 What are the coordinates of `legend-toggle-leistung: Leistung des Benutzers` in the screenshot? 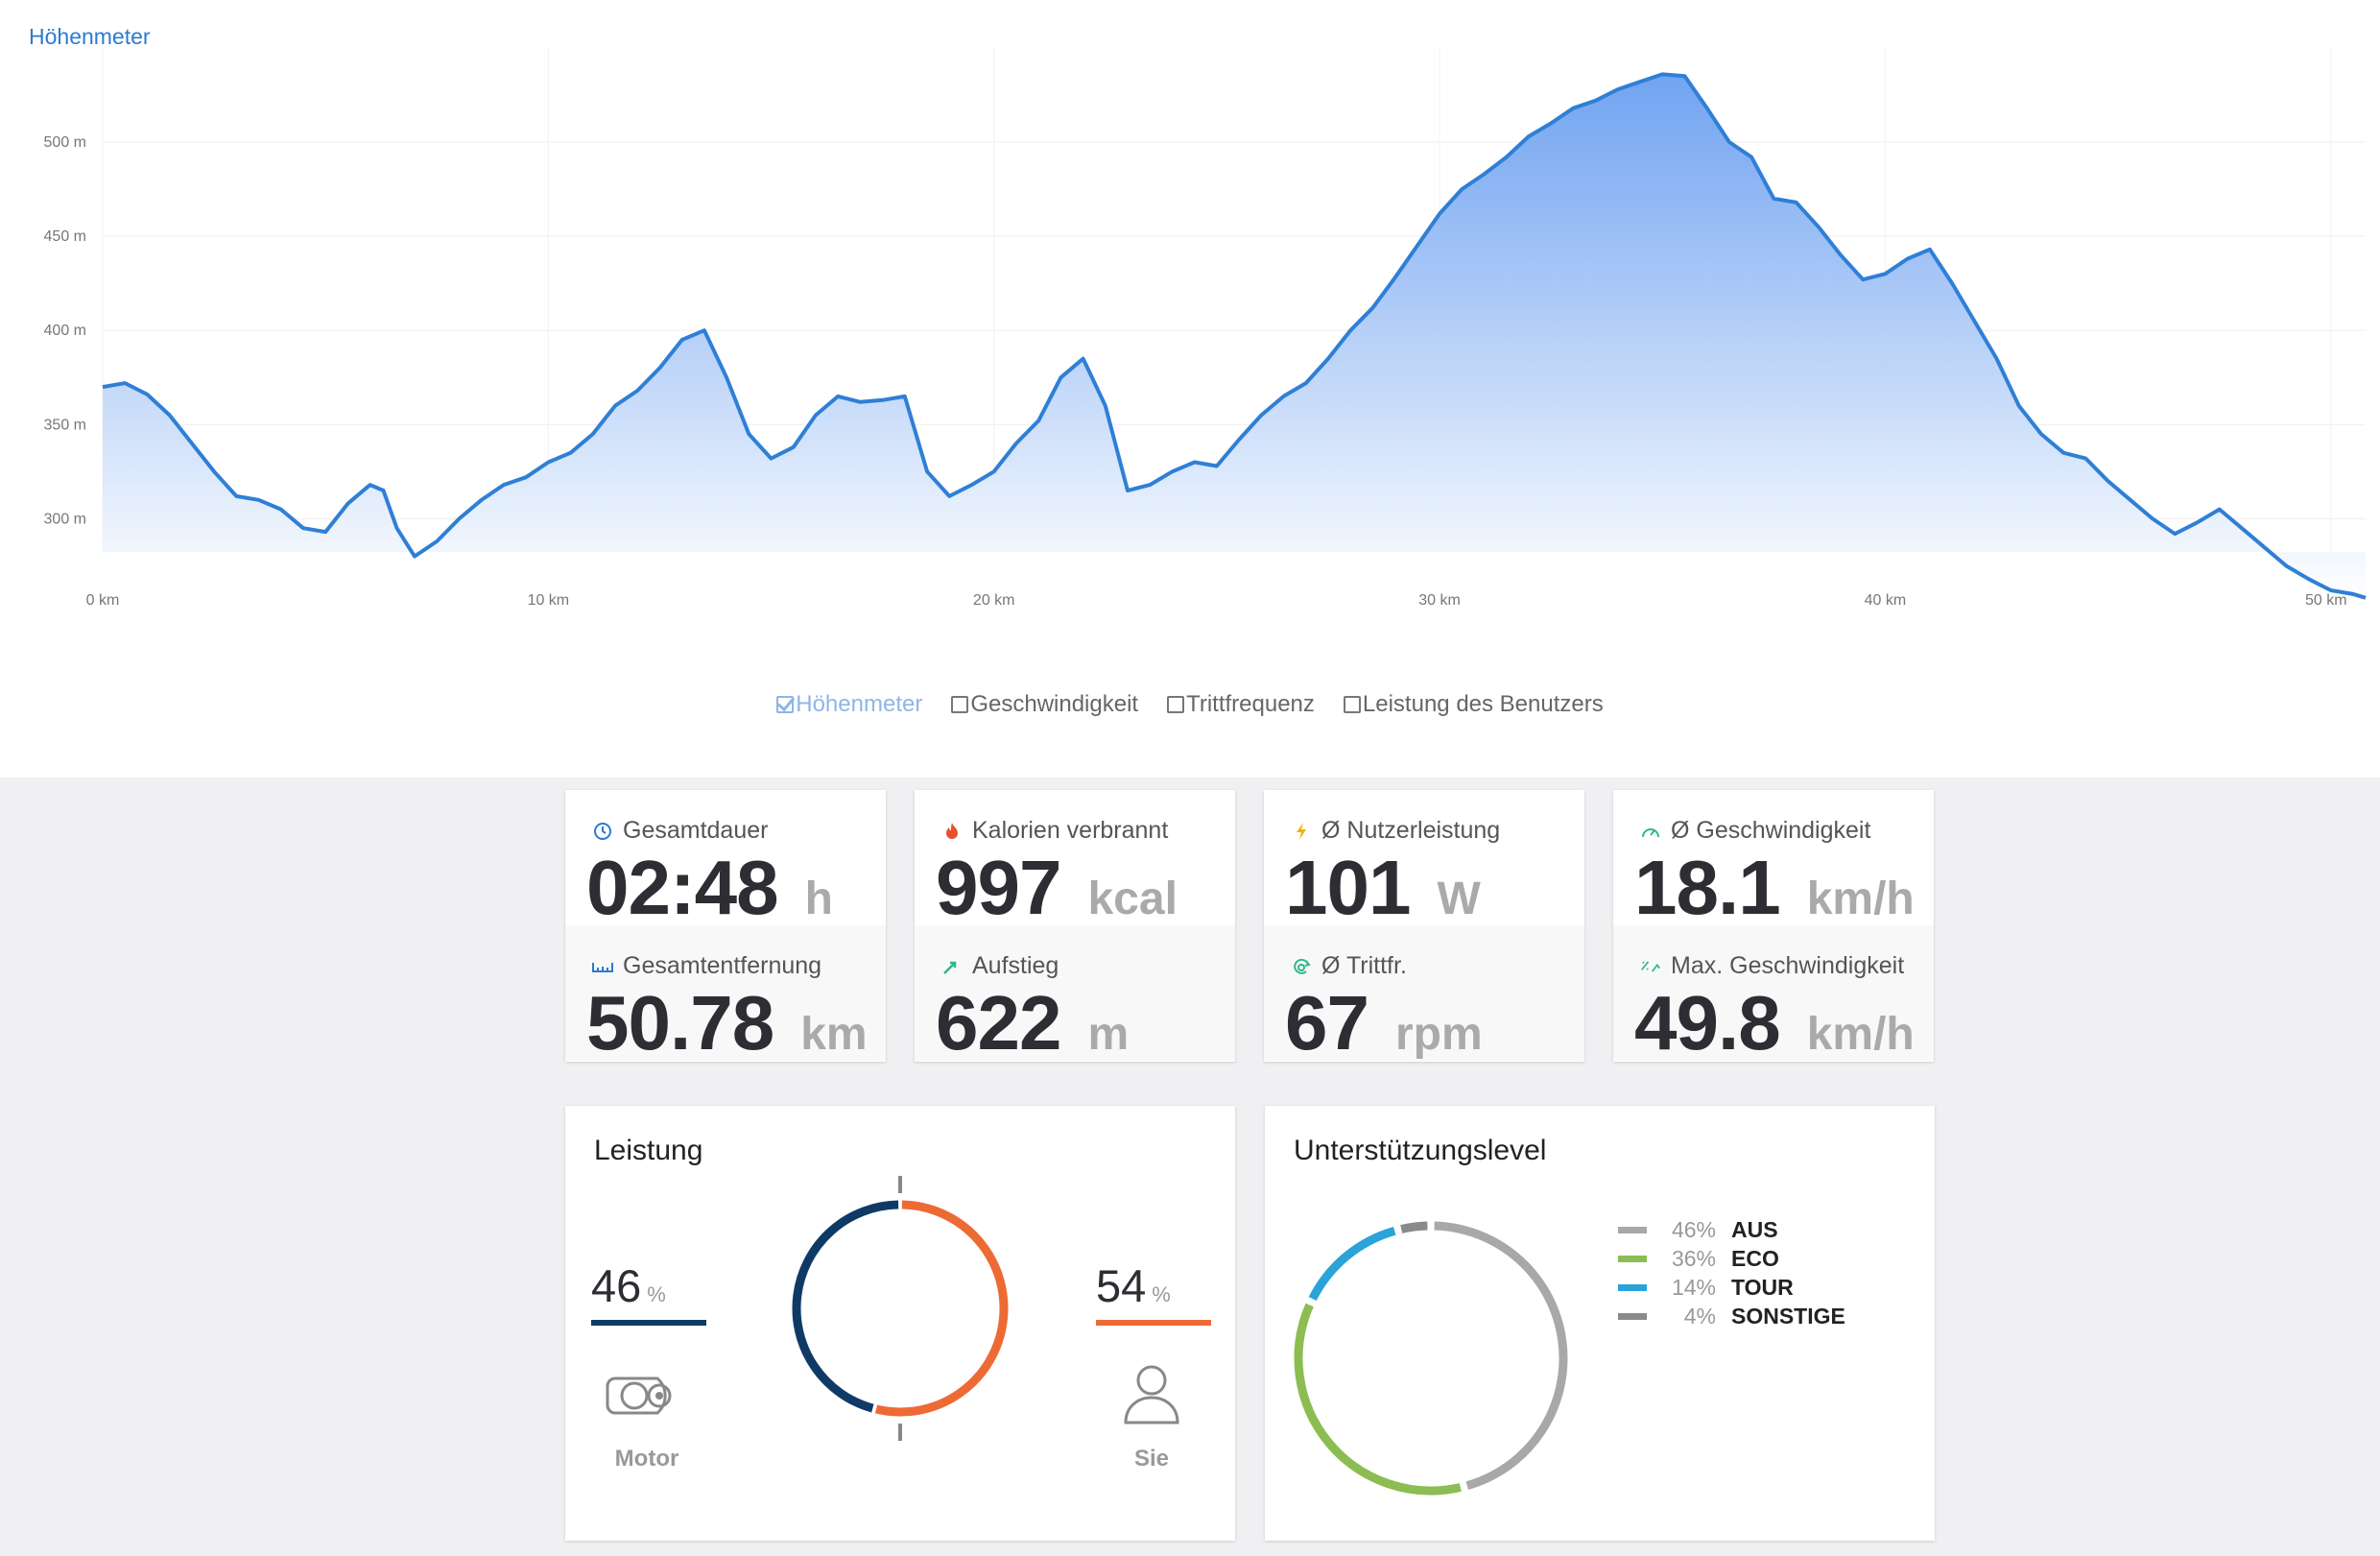 It's located at (1474, 705).